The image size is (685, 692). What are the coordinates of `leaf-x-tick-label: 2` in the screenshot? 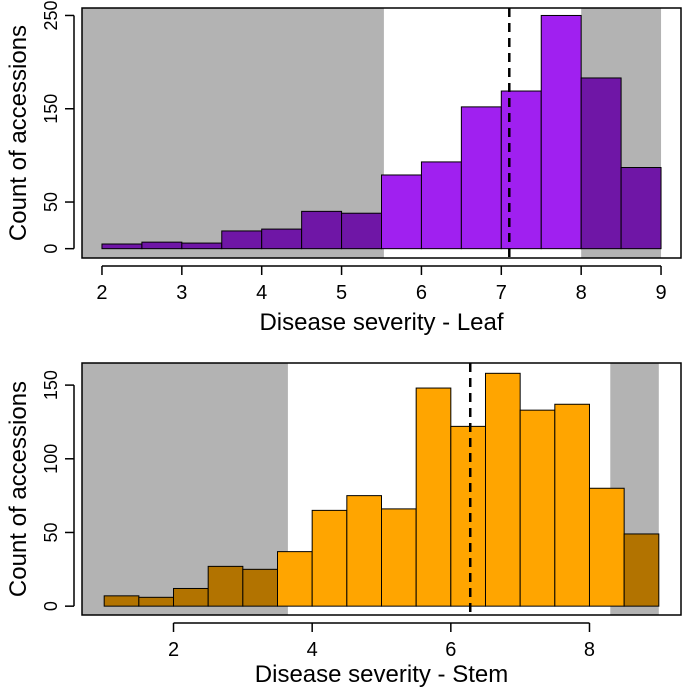 It's located at (101, 293).